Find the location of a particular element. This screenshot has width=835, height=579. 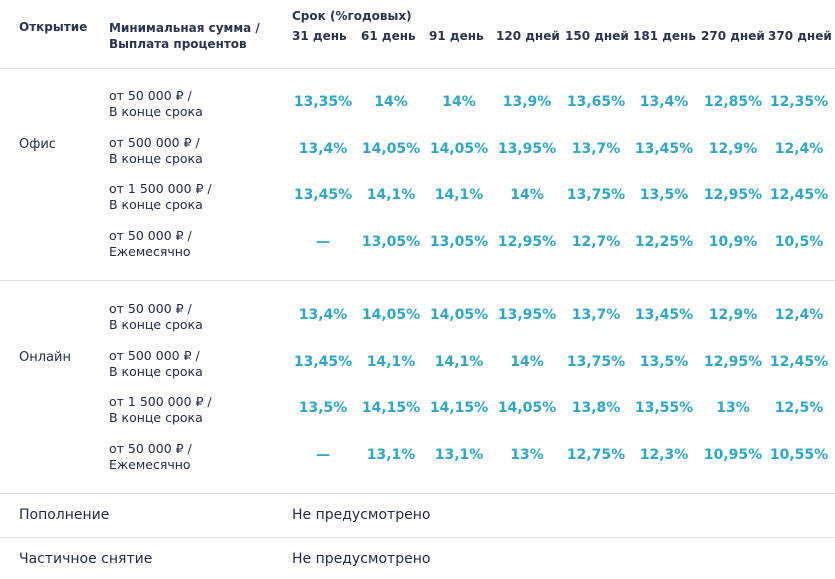

term-header: 91 день is located at coordinates (456, 36).